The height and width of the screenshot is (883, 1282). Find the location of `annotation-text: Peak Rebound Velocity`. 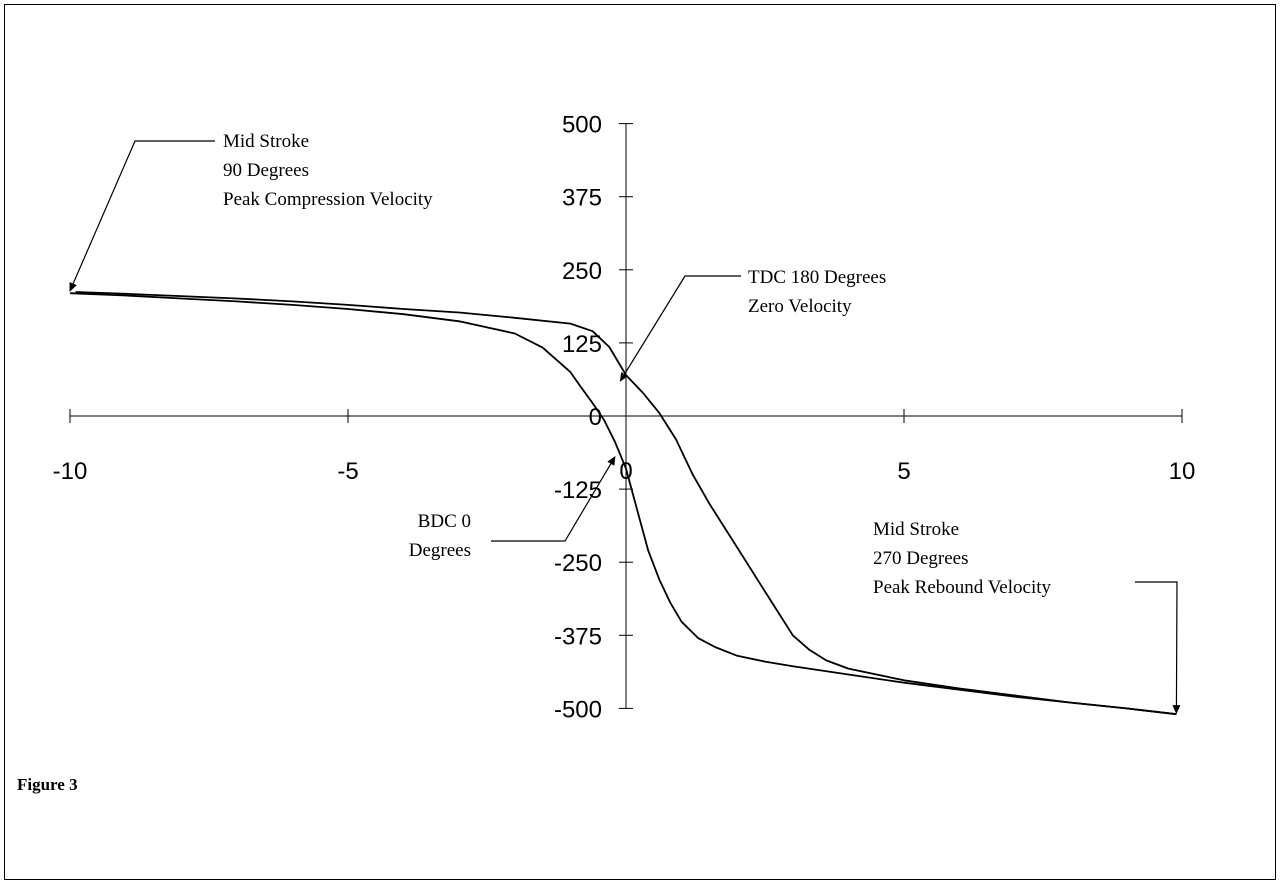

annotation-text: Peak Rebound Velocity is located at coordinates (962, 587).